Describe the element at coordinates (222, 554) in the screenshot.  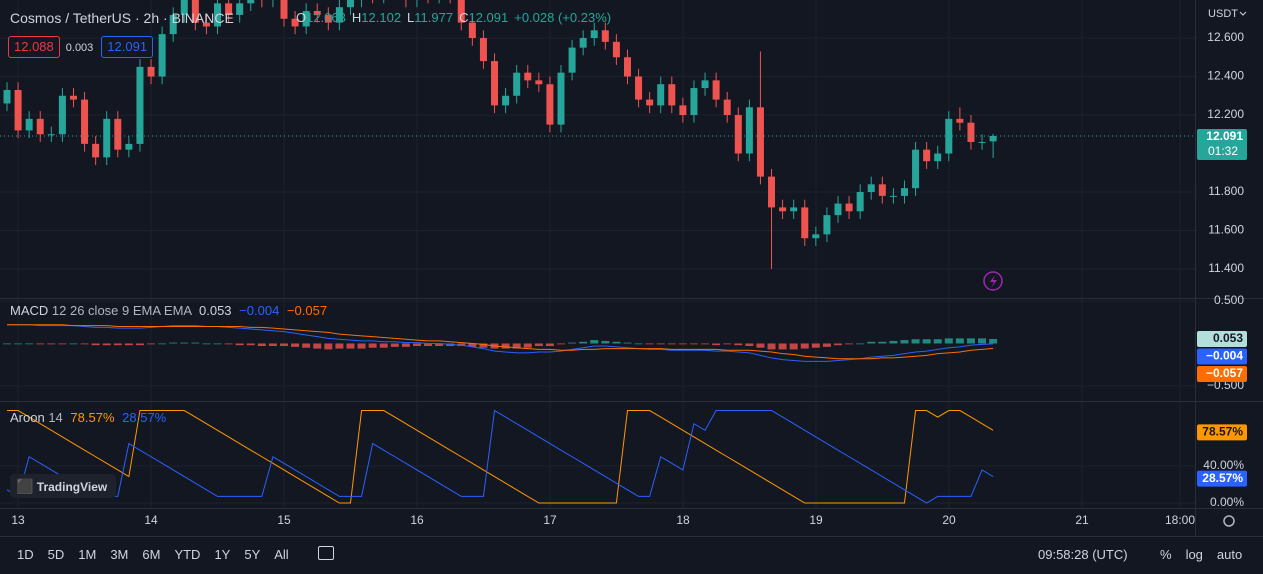
I see `range-button: 1Y` at that location.